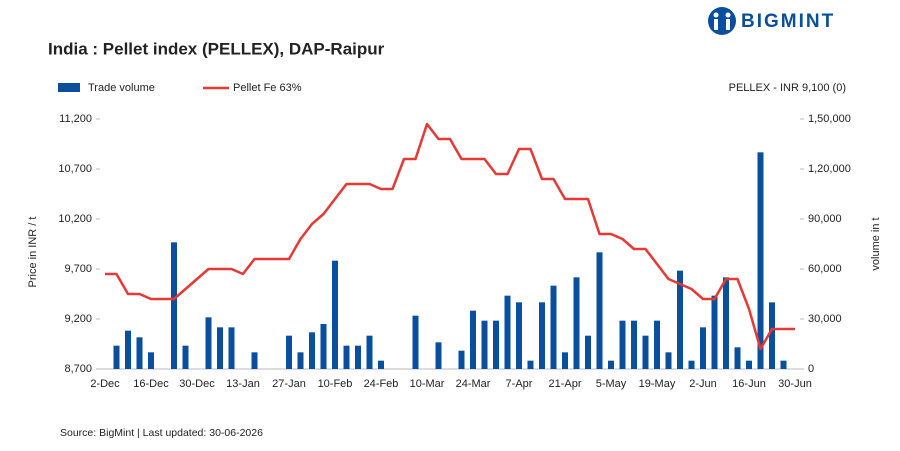 The height and width of the screenshot is (451, 900). Describe the element at coordinates (151, 384) in the screenshot. I see `x-tick-label: 16-Dec` at that location.